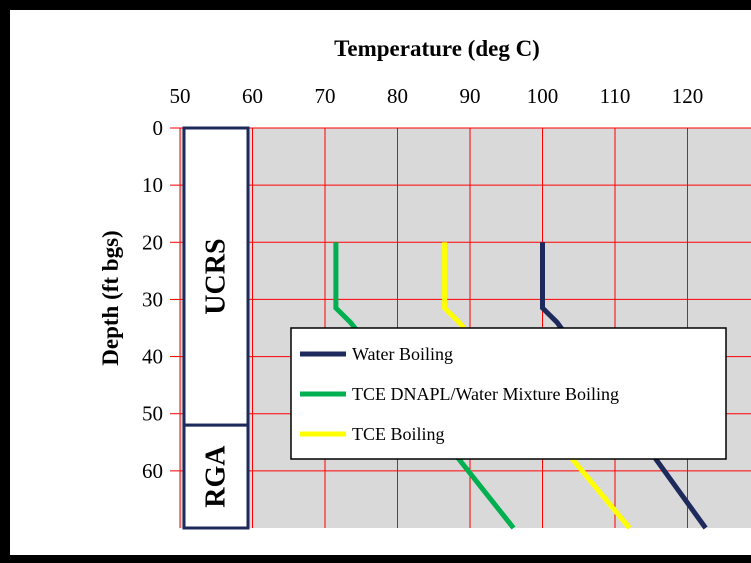 This screenshot has width=751, height=563. I want to click on y-axis-ticks: 0 10 20 30 40 50 60, so click(161, 299).